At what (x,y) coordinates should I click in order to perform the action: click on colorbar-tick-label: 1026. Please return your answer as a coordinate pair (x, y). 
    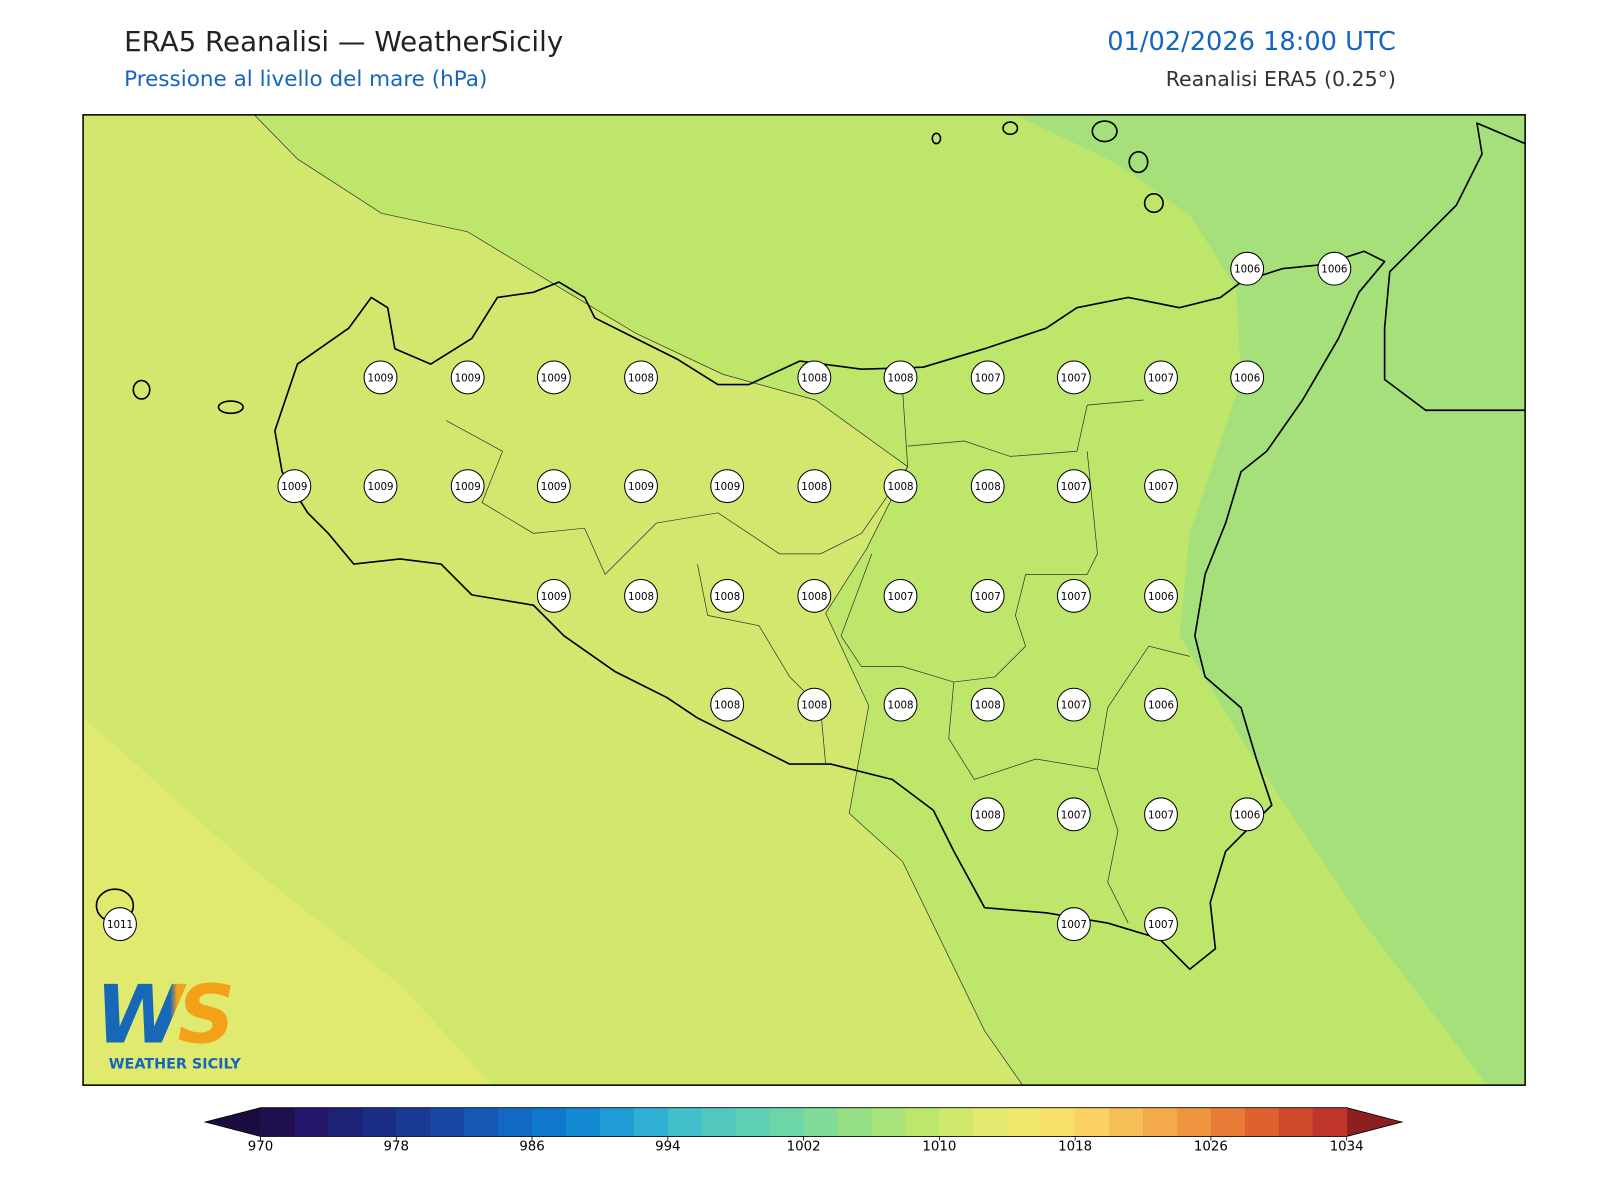
    Looking at the image, I should click on (1211, 1147).